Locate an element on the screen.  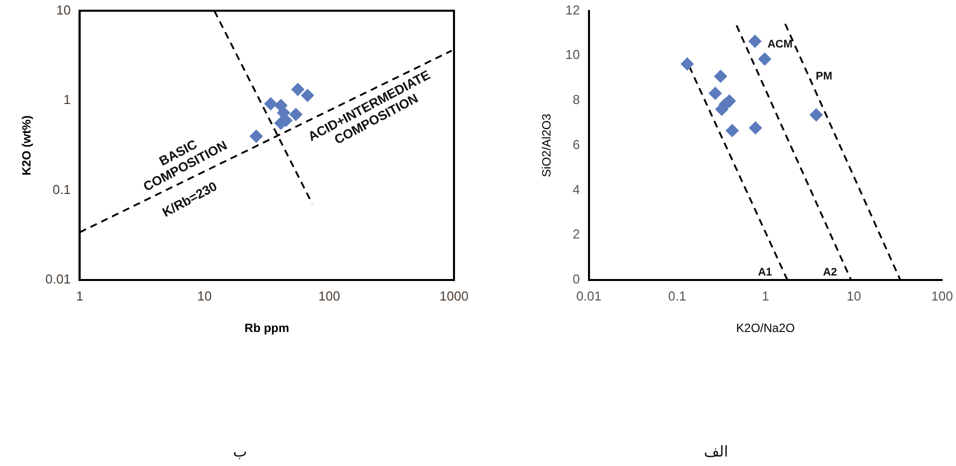
text: ب is located at coordinates (240, 452).